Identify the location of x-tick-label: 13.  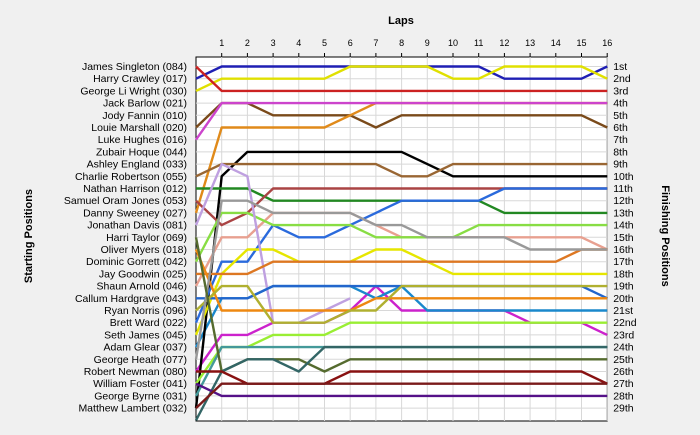
(530, 43).